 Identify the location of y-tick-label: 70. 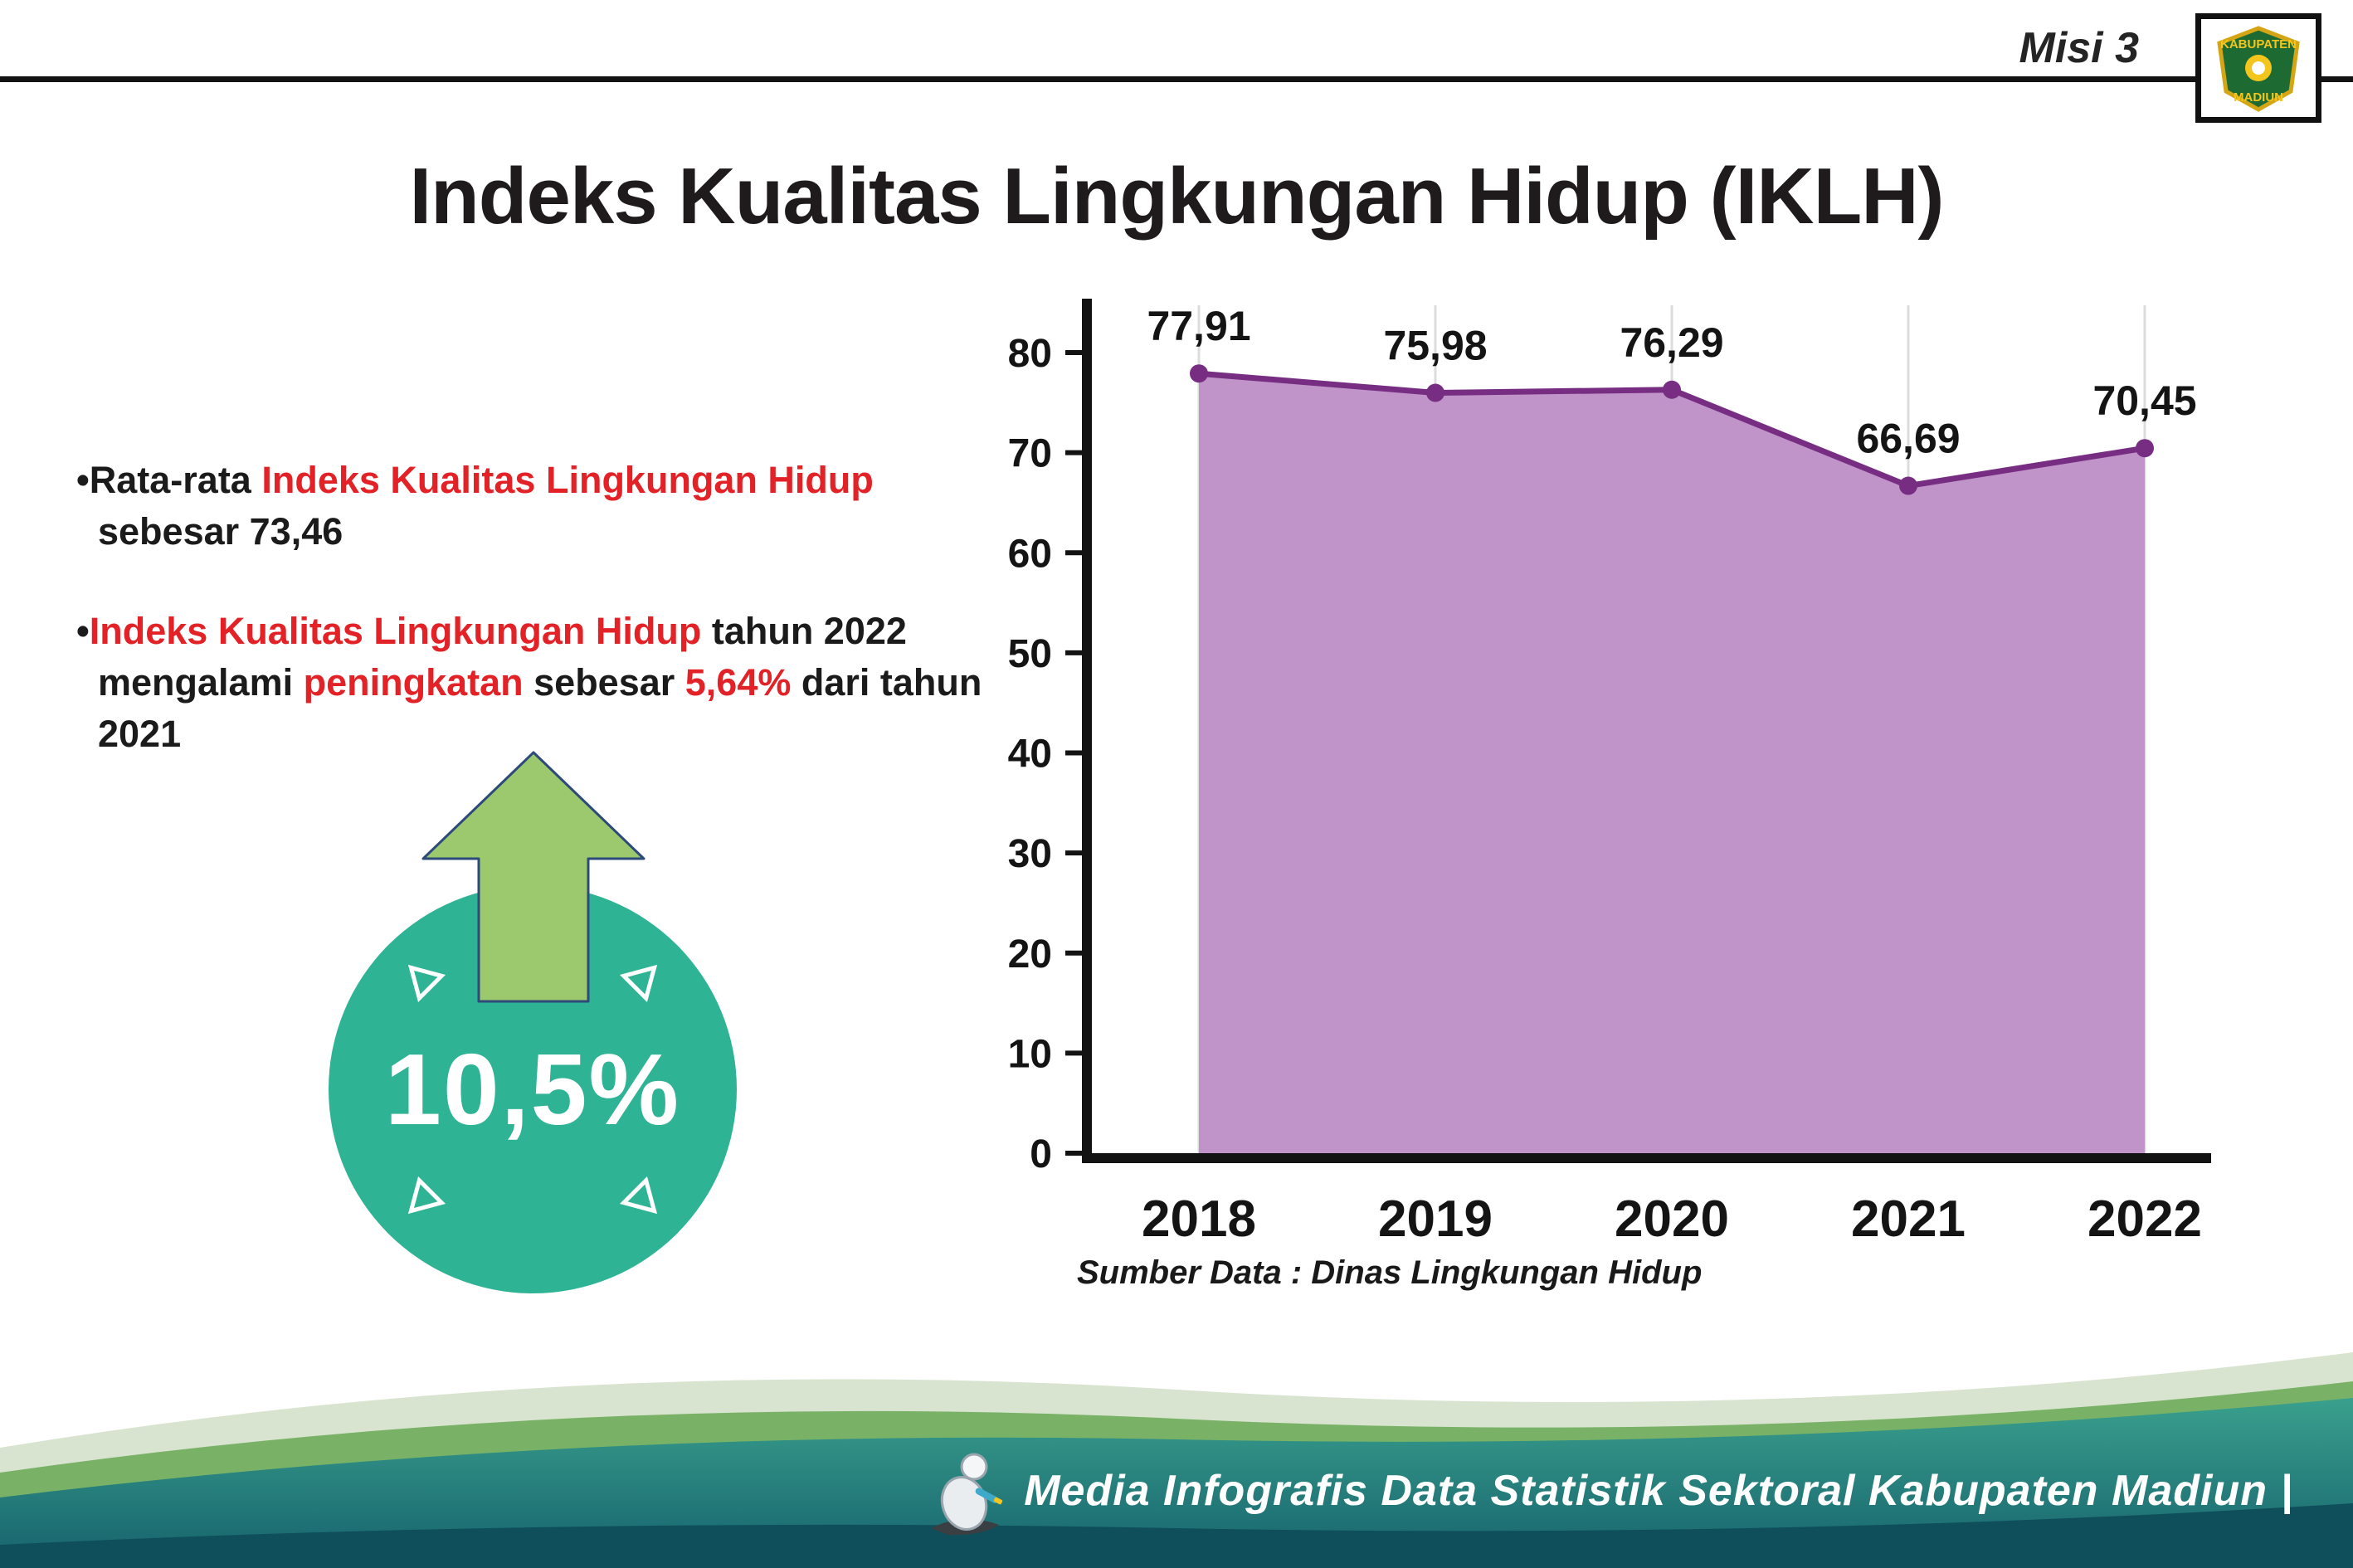
(1030, 454).